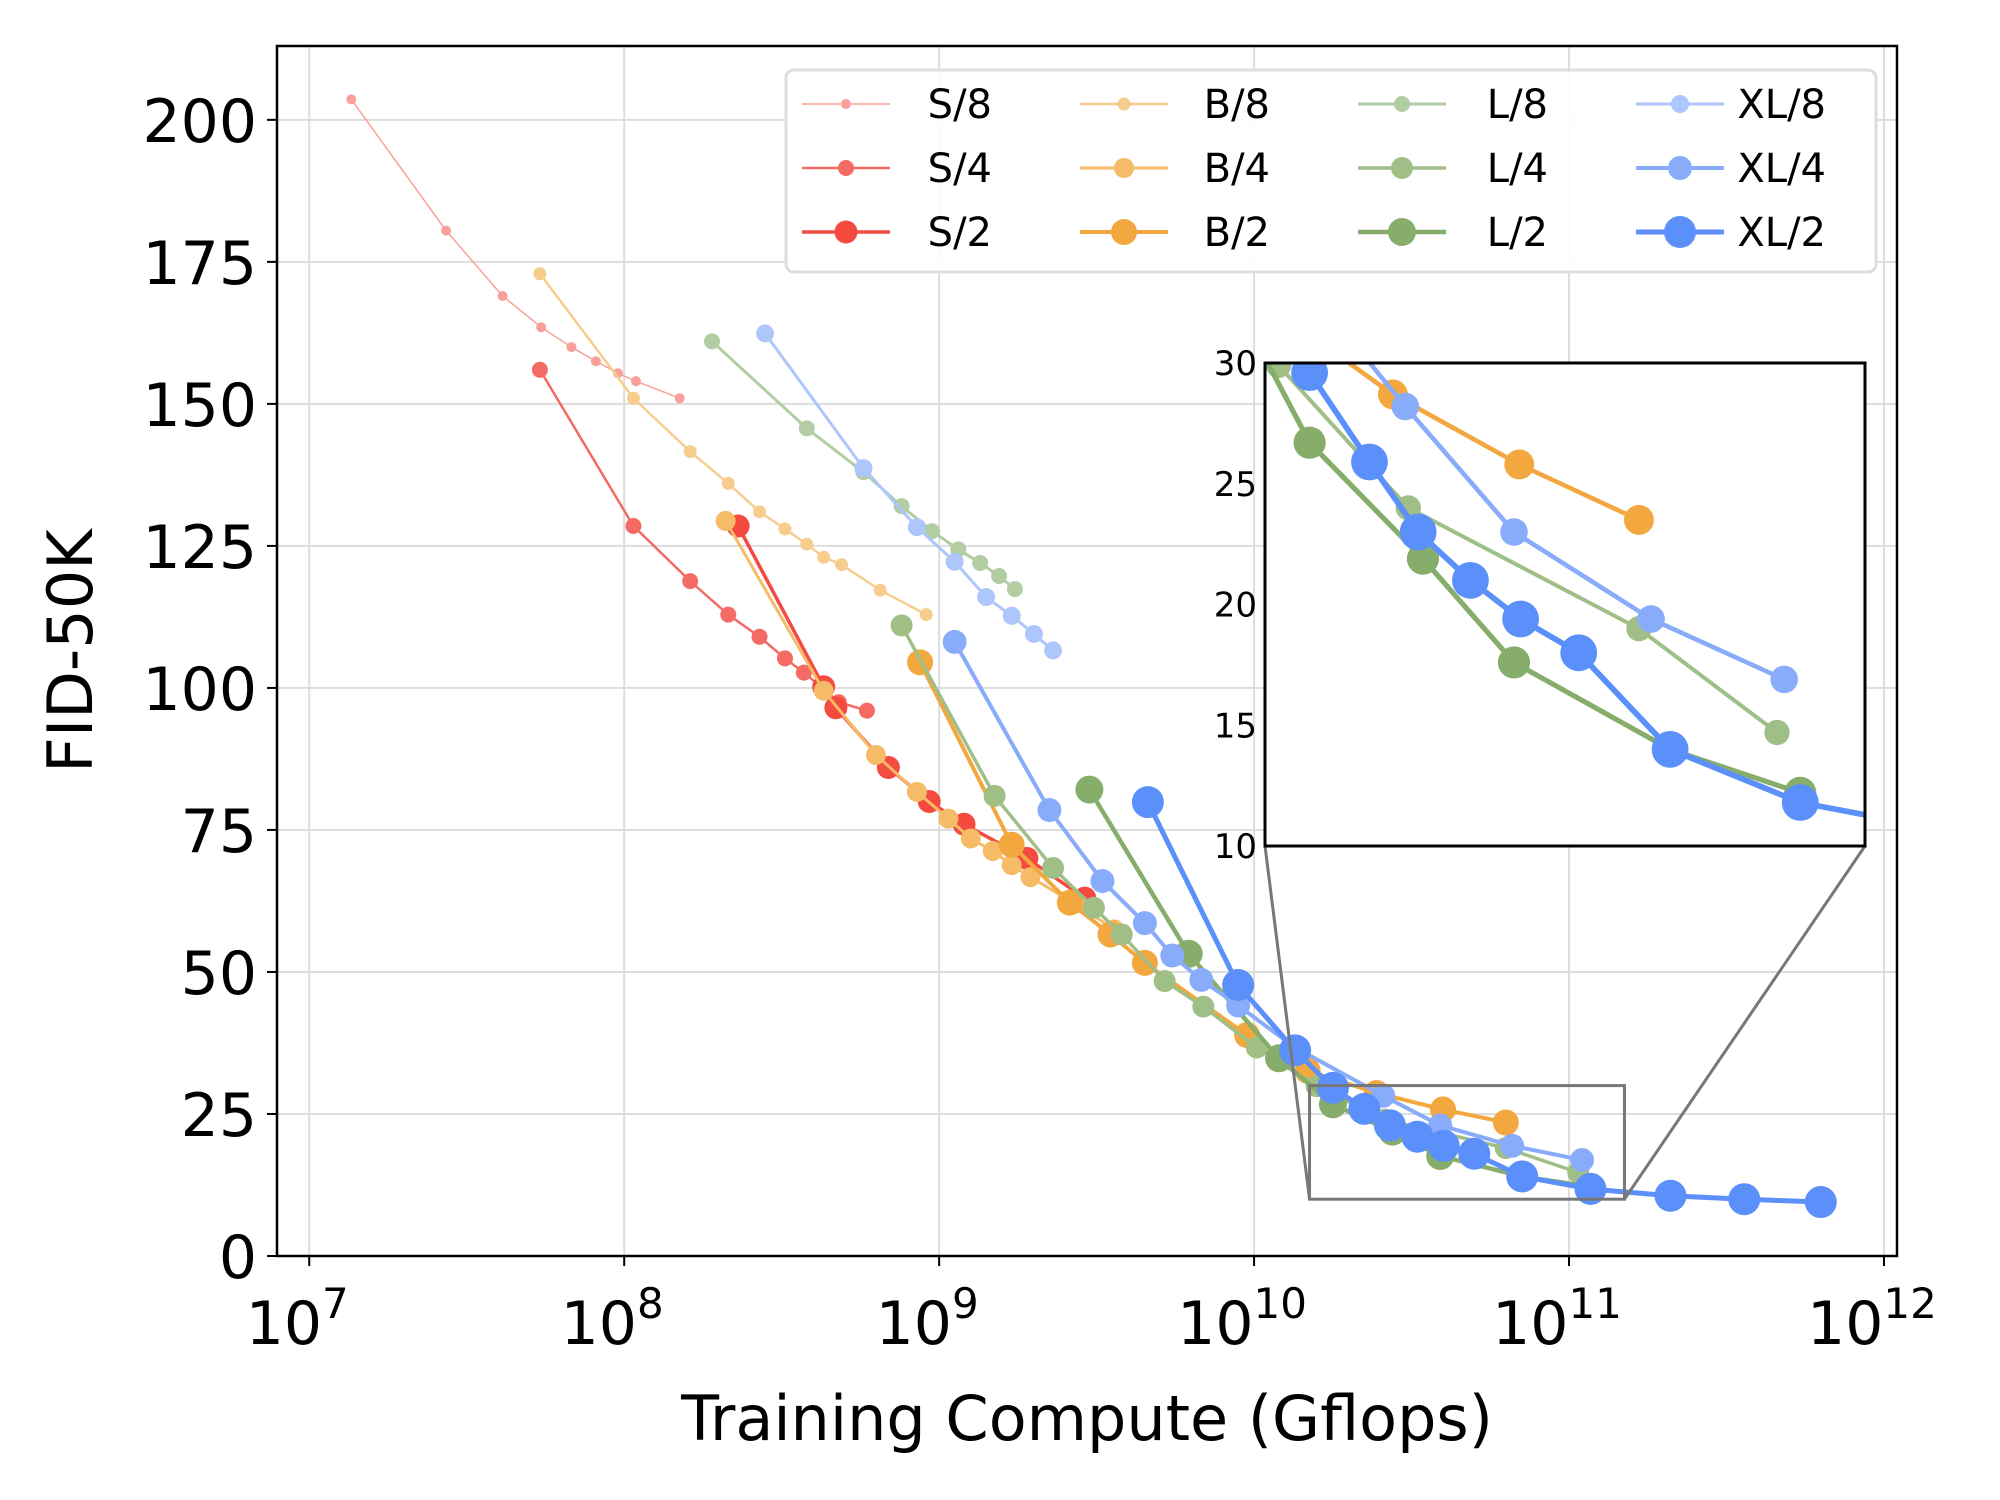 The width and height of the screenshot is (2000, 1500). I want to click on legend-label: XL/4, so click(1781, 169).